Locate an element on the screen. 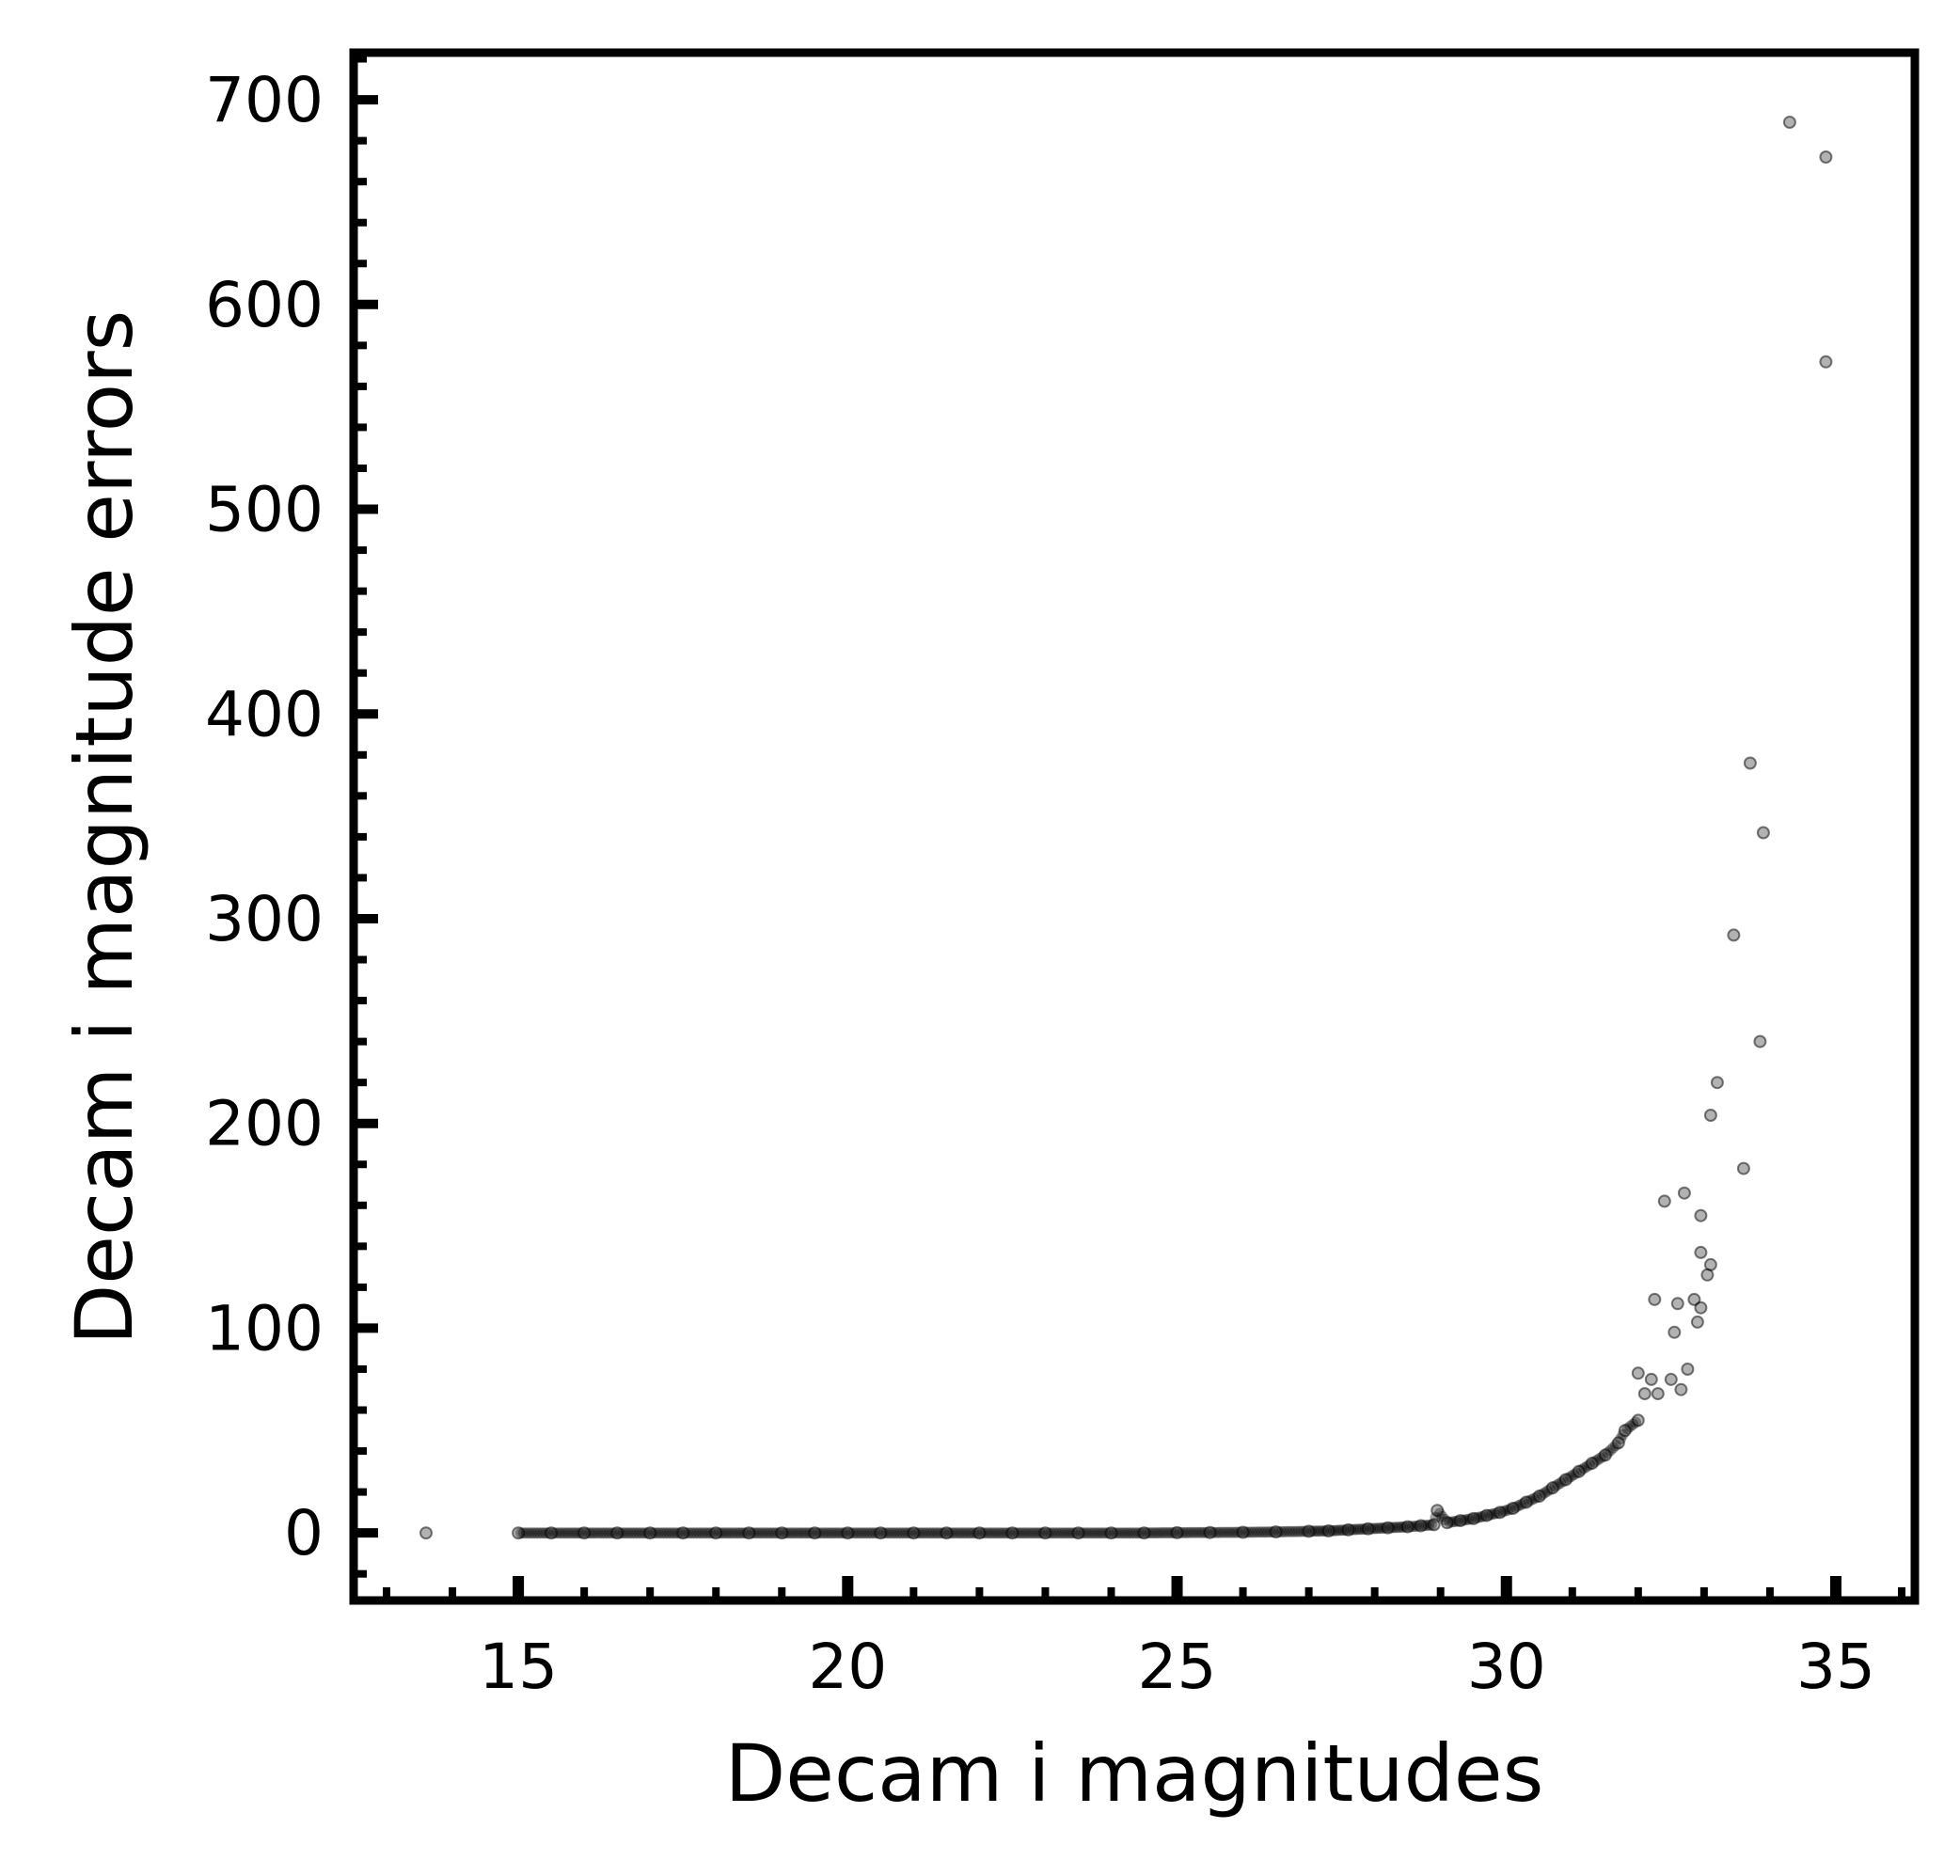  y-tick-label: 0 is located at coordinates (304, 1533).